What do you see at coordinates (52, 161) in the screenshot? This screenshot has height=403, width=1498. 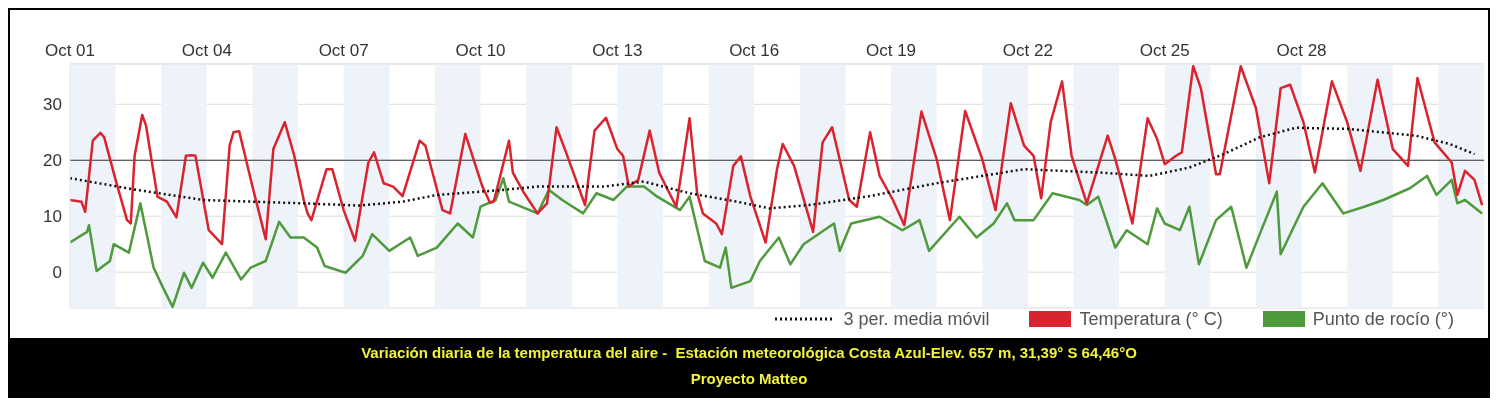 I see `y-tick-label: 20` at bounding box center [52, 161].